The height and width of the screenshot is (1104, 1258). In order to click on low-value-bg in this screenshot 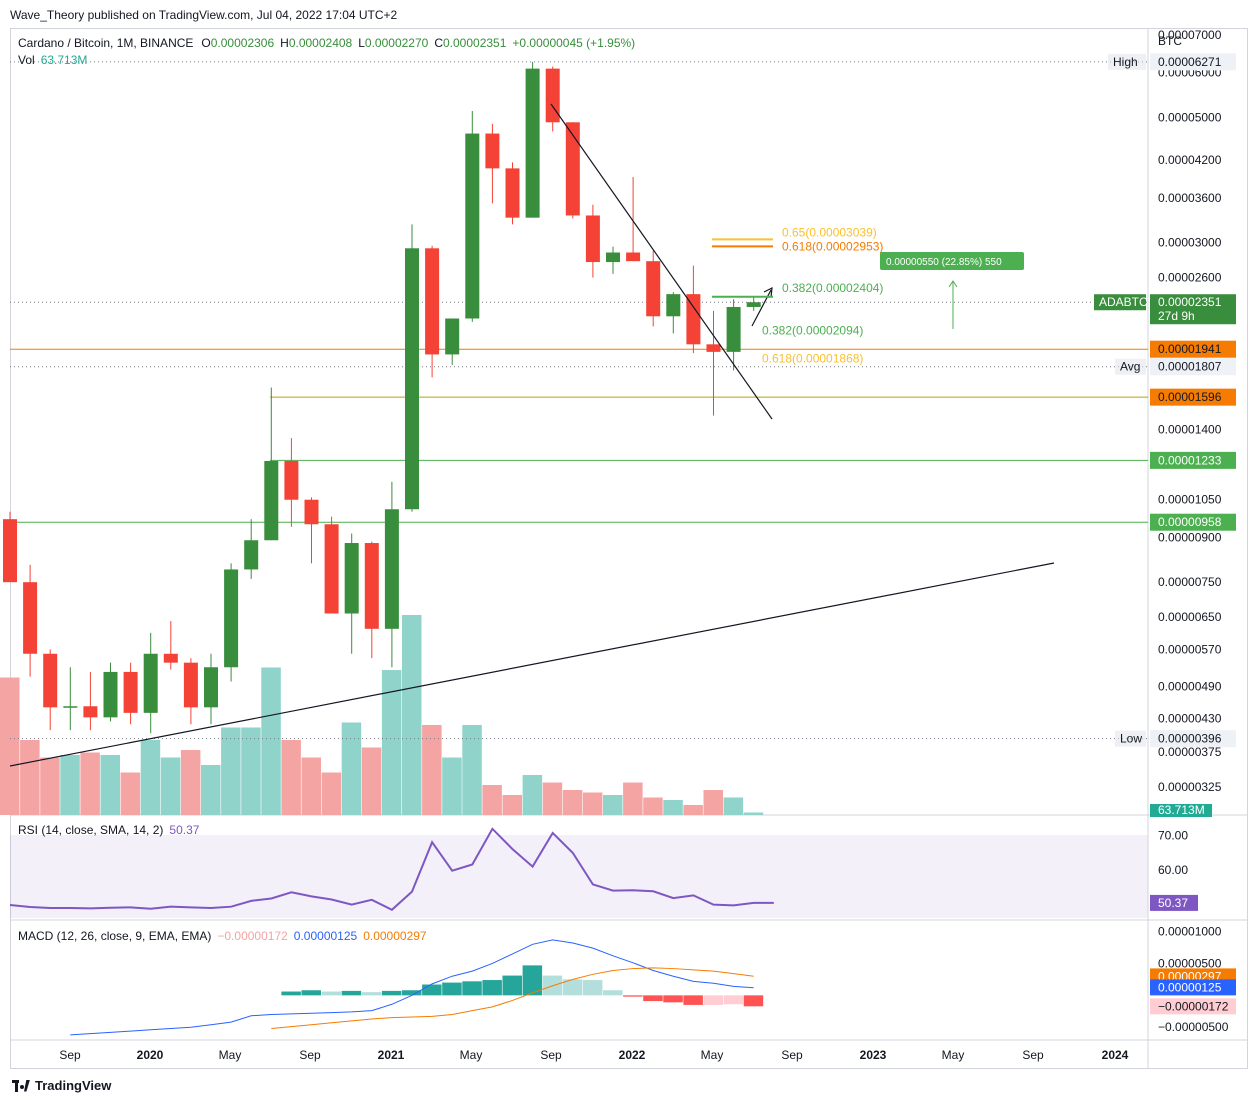, I will do `click(1193, 739)`.